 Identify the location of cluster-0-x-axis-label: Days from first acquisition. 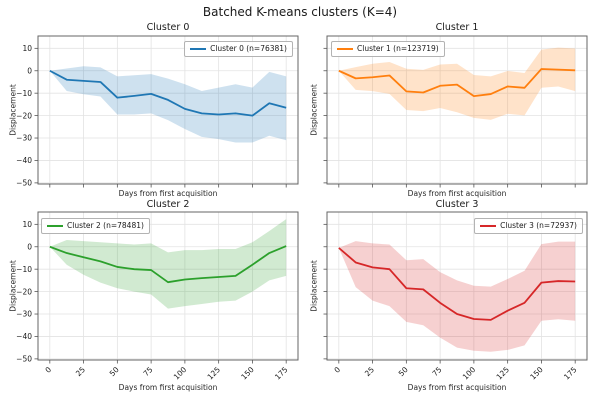
(168, 193).